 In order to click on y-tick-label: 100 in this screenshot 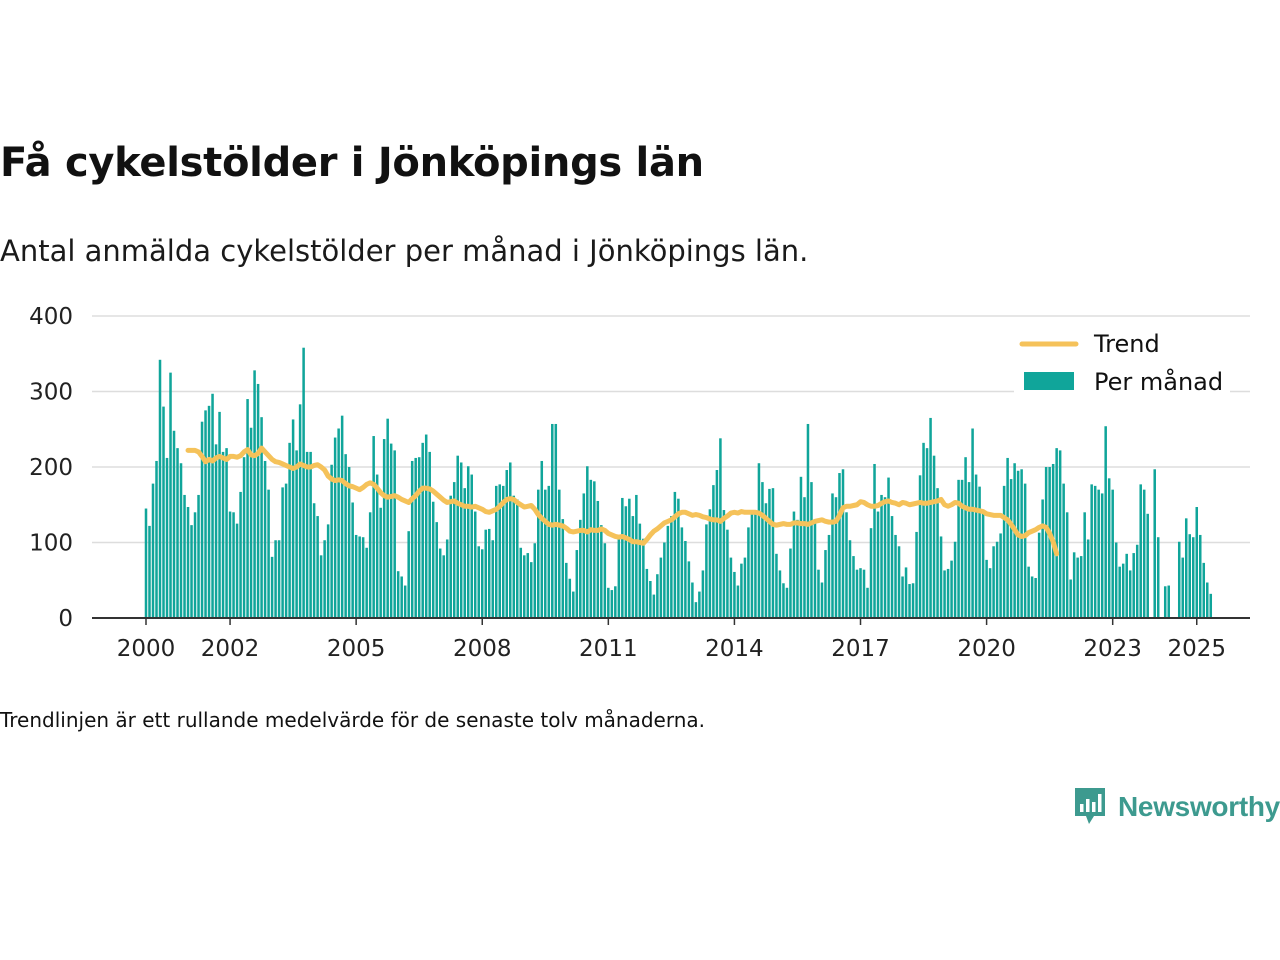, I will do `click(51, 544)`.